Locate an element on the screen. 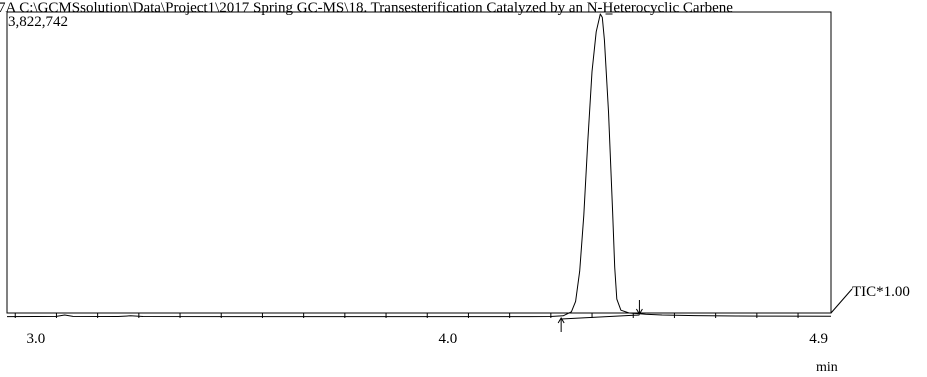 This screenshot has width=927, height=377. x-tick-label: 4.0 is located at coordinates (447, 339).